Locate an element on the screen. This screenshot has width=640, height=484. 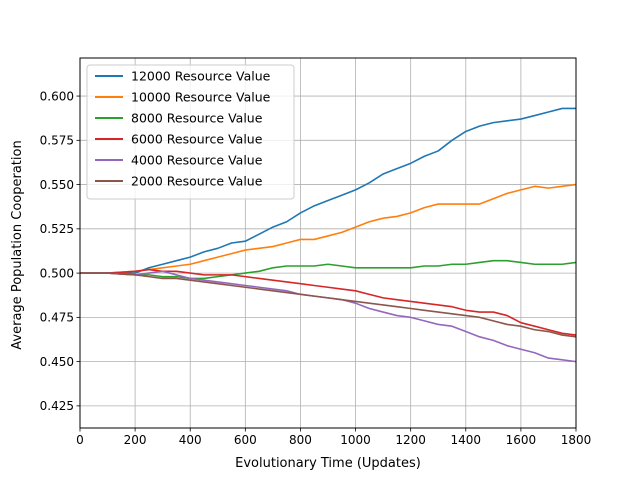
x-tick-label: 200 is located at coordinates (135, 440).